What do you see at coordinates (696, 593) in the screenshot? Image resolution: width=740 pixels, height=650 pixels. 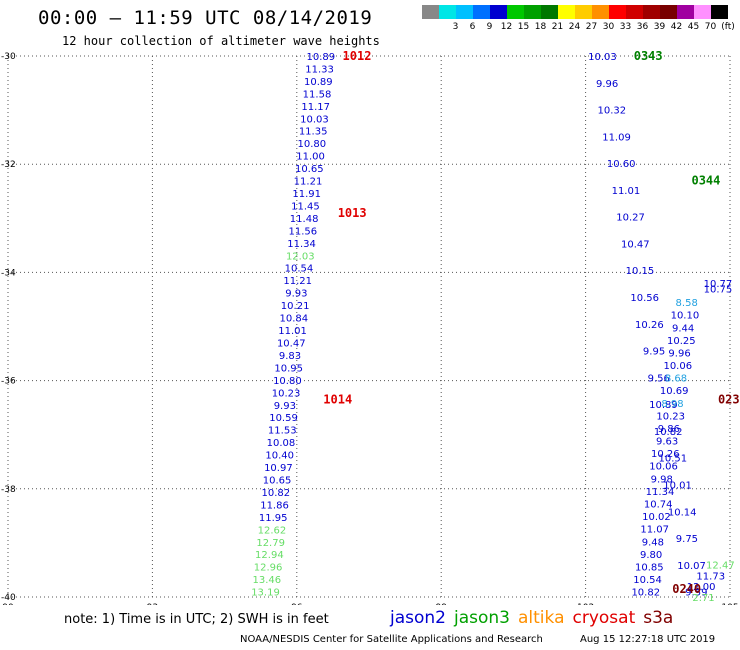 I see `swh-value: 9.59` at bounding box center [696, 593].